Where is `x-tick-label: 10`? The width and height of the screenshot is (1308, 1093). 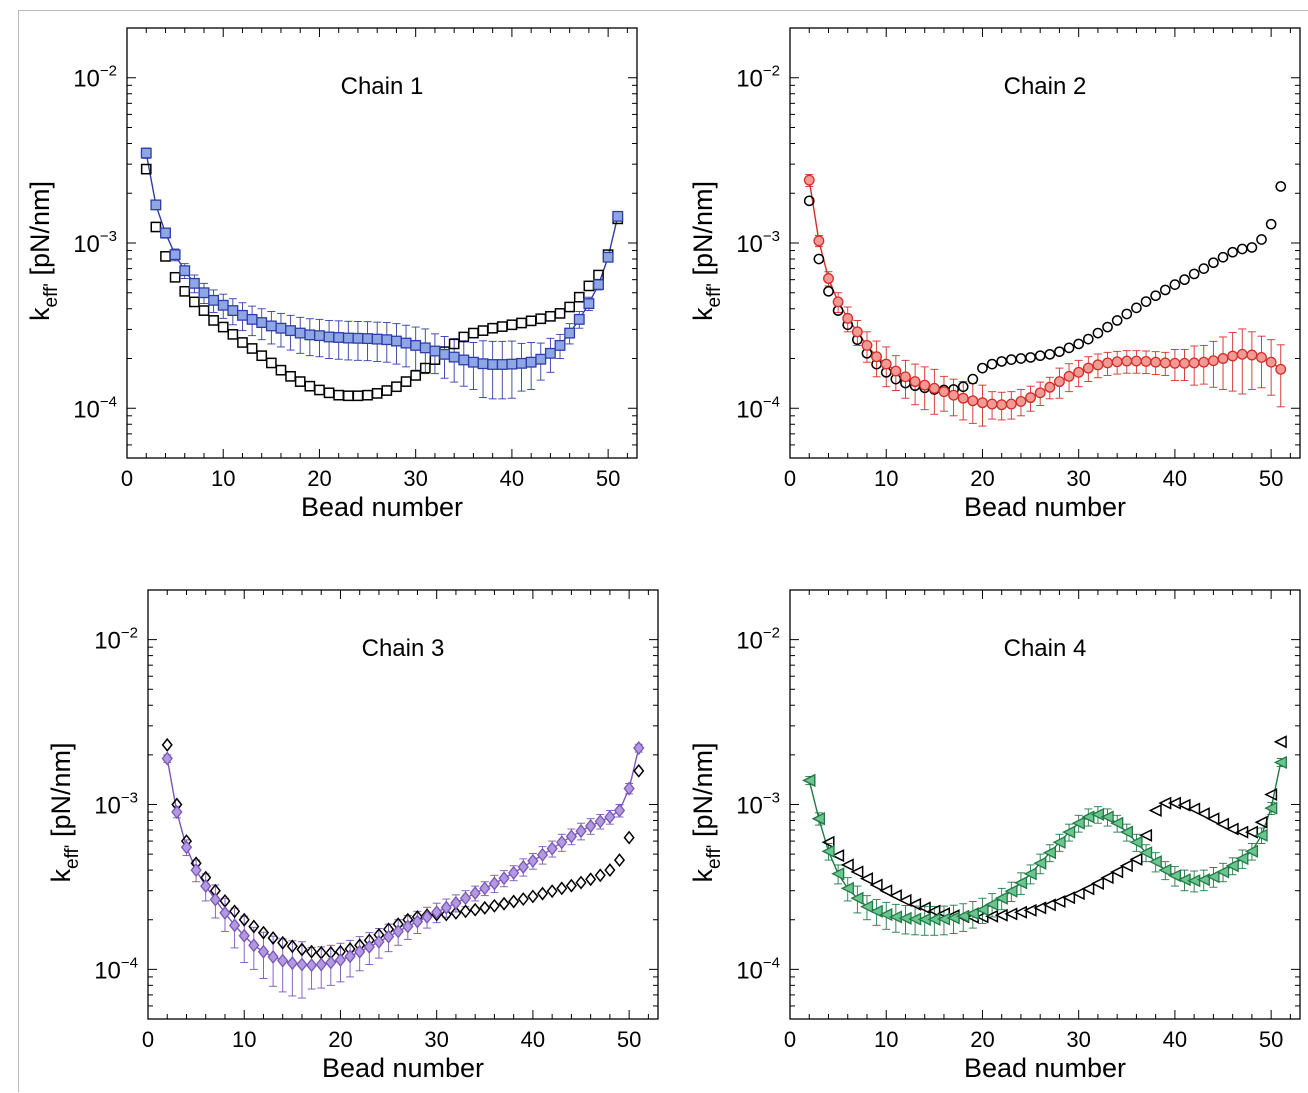 x-tick-label: 10 is located at coordinates (886, 478).